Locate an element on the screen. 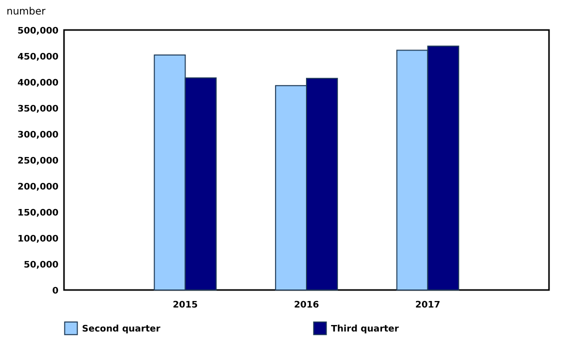 The height and width of the screenshot is (345, 580). y-tick-label: 150,000 is located at coordinates (38, 213).